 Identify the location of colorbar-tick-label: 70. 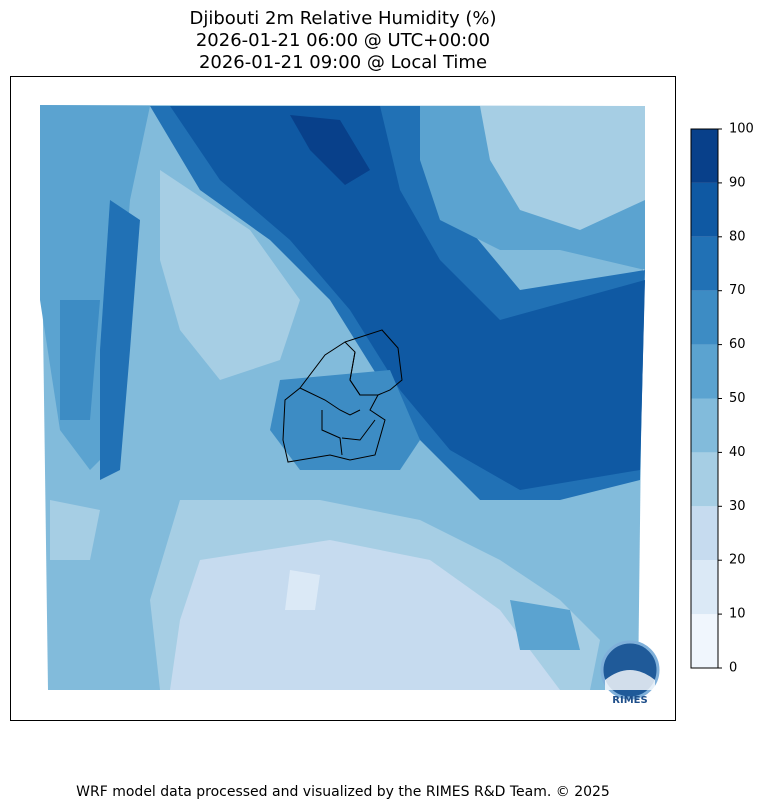
(737, 290).